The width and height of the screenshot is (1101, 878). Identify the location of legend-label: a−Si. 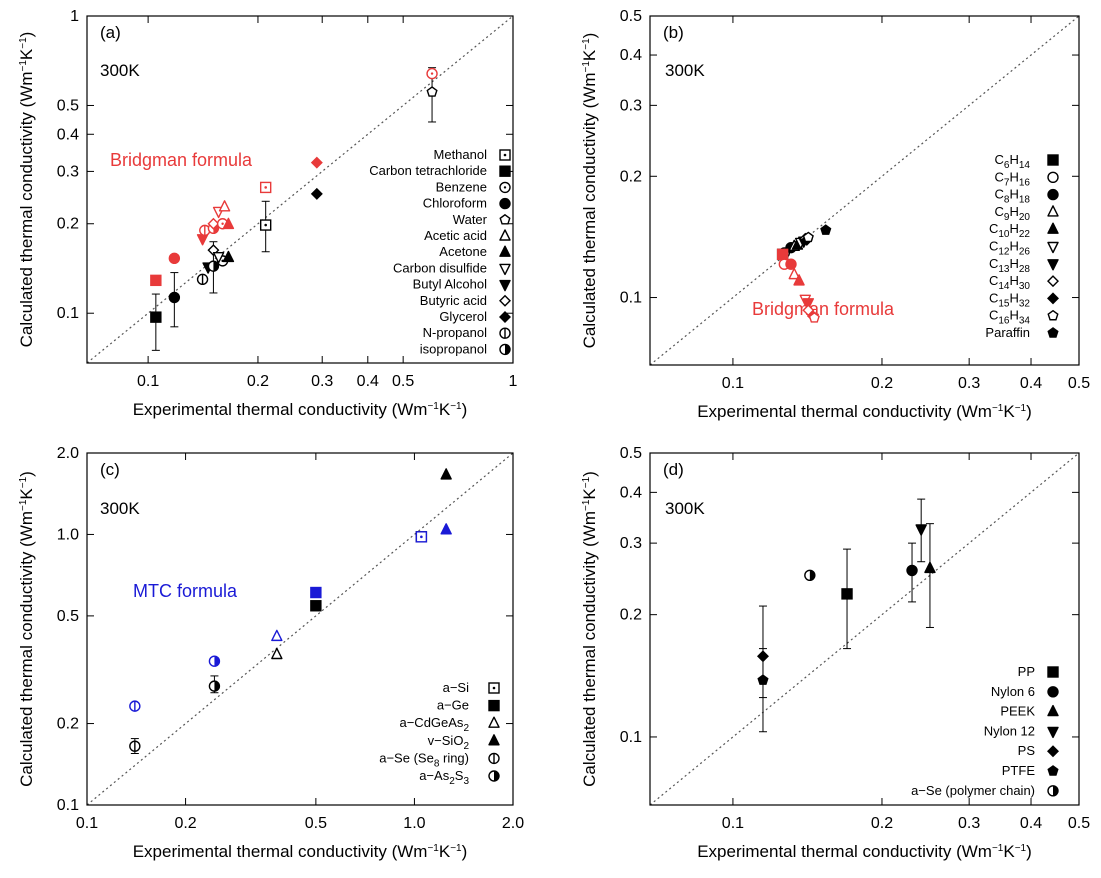
(456, 687).